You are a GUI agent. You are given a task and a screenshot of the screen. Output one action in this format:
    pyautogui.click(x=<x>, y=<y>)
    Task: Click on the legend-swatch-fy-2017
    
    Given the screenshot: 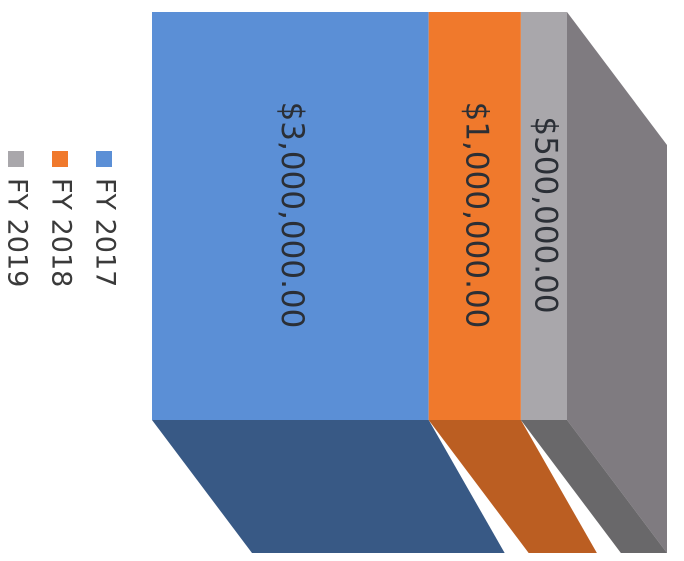 What is the action you would take?
    pyautogui.click(x=104, y=159)
    